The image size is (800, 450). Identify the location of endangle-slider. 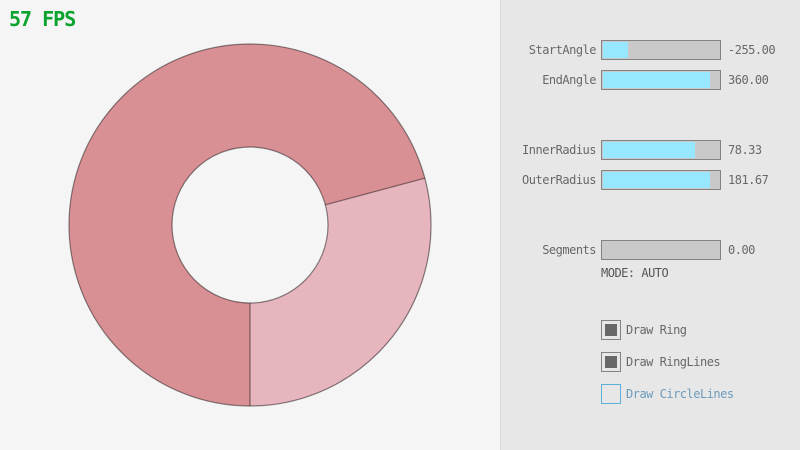
(661, 80).